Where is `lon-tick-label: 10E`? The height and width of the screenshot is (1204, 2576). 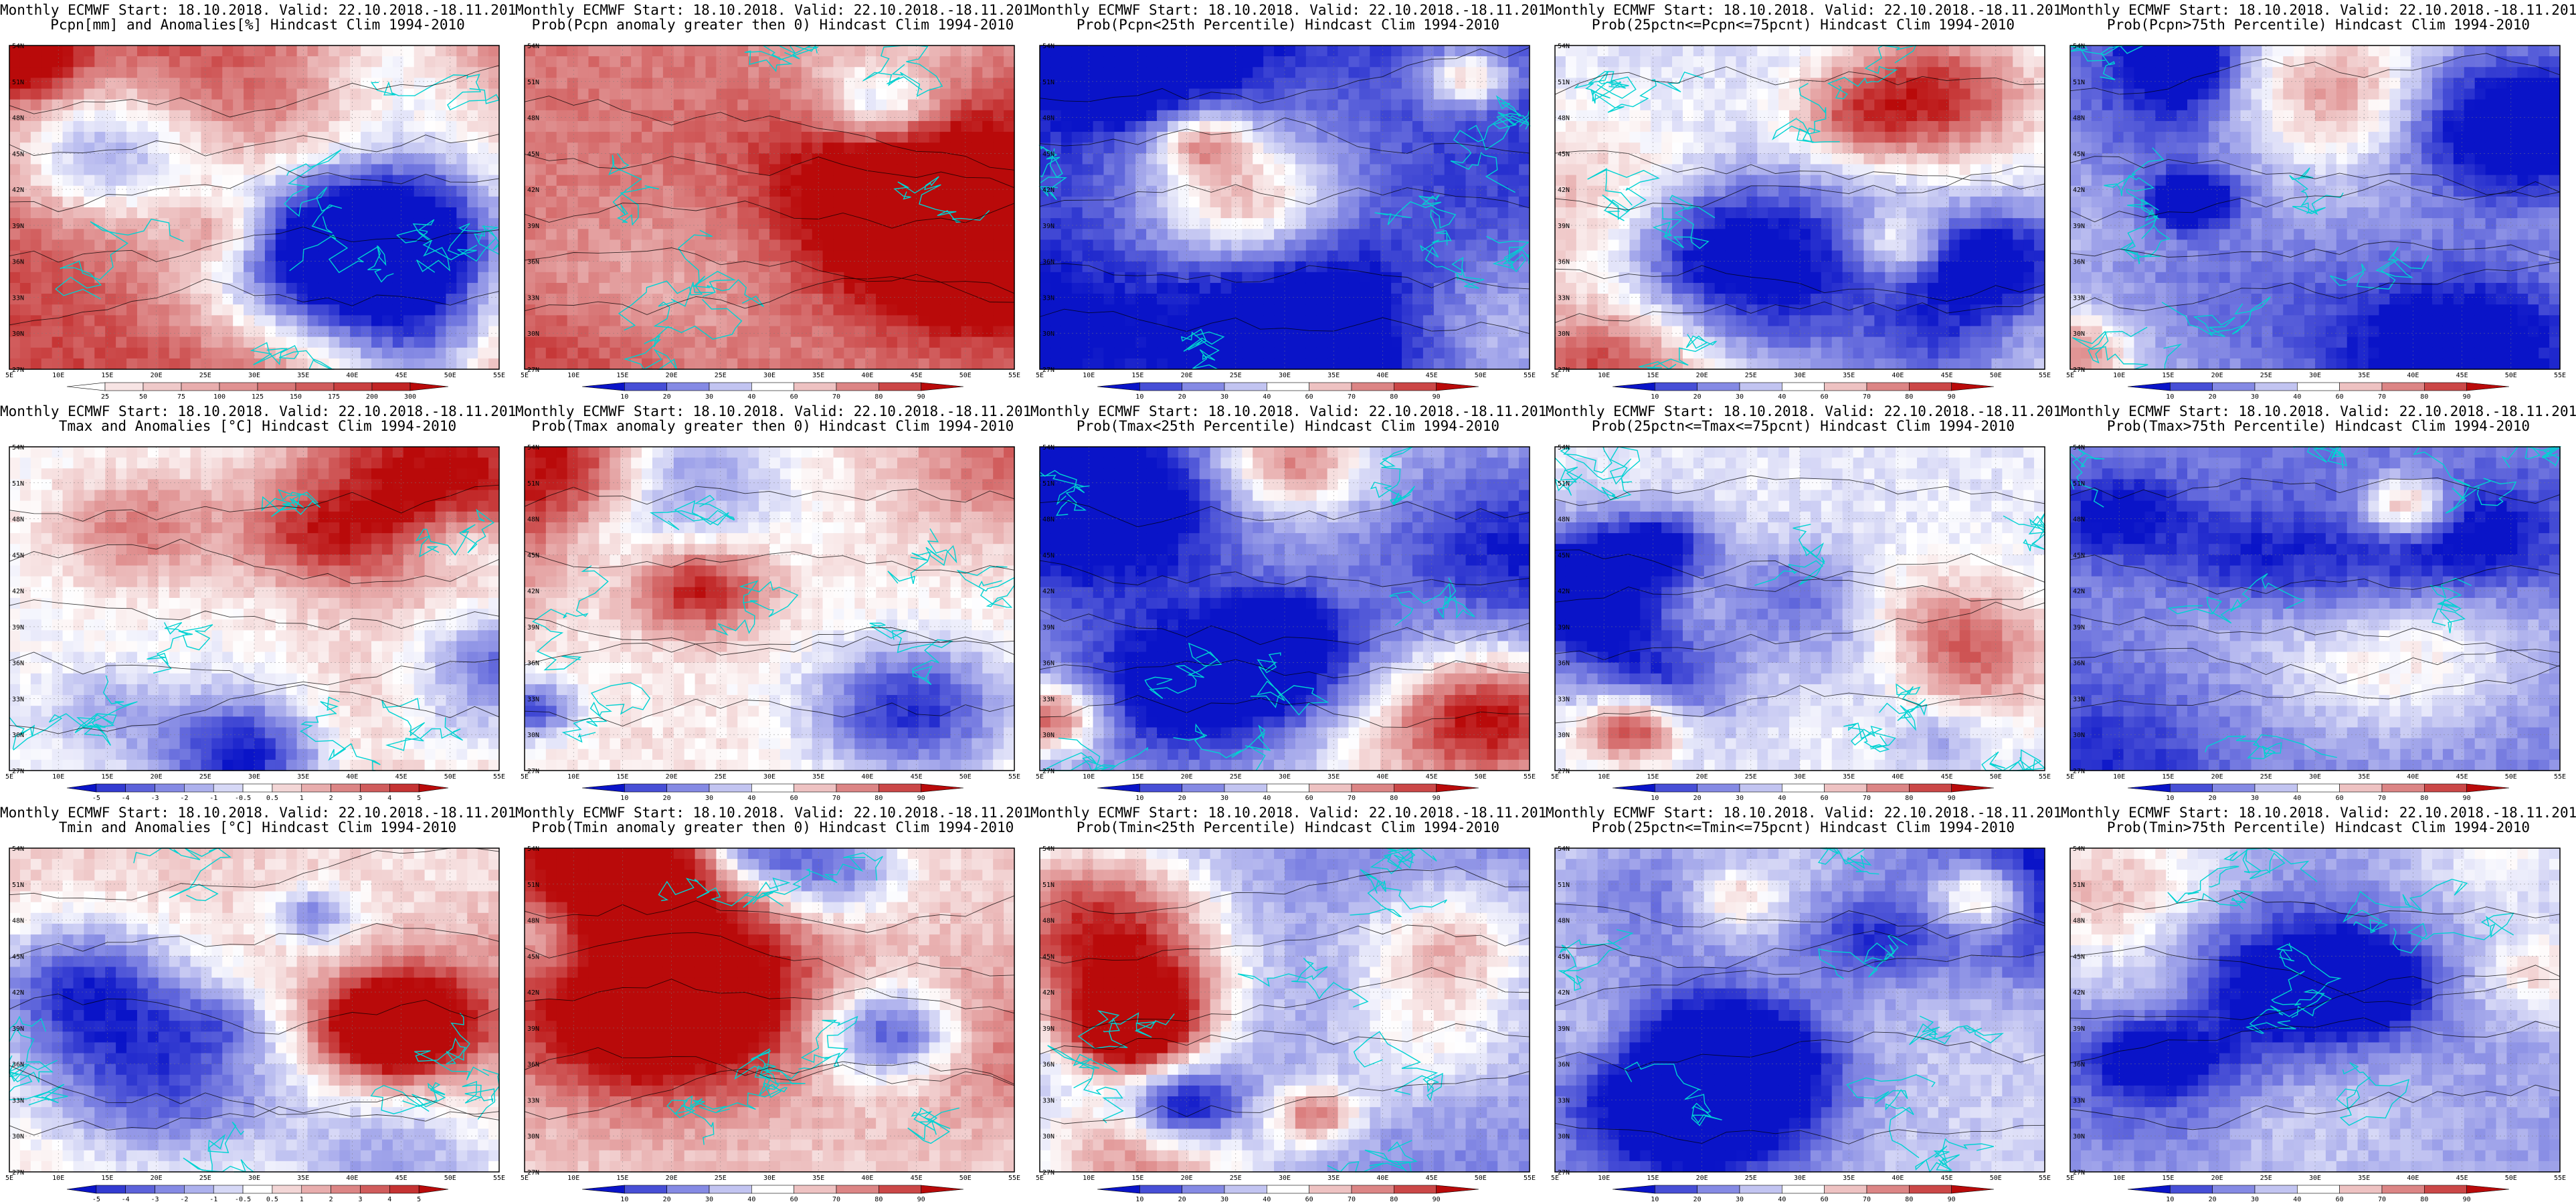
lon-tick-label: 10E is located at coordinates (58, 777).